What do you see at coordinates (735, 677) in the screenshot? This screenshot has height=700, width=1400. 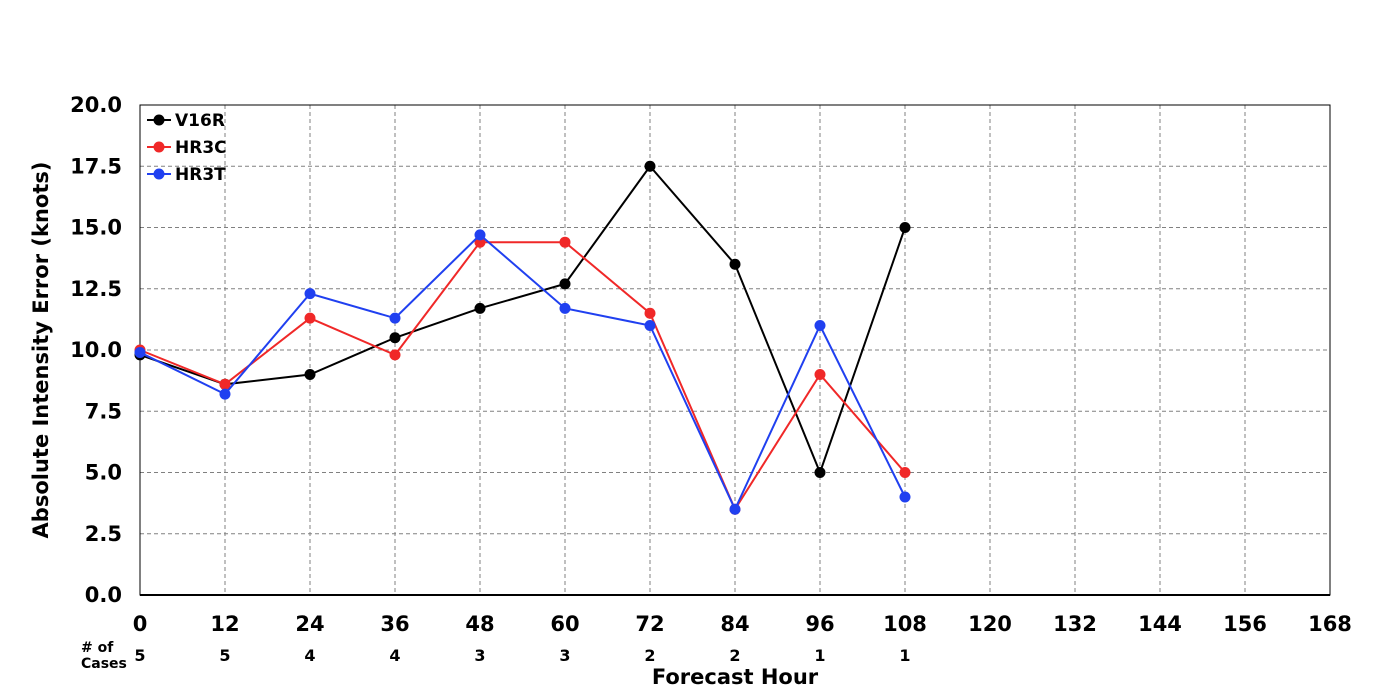 I see `x-axis-title: Forecast Hour` at bounding box center [735, 677].